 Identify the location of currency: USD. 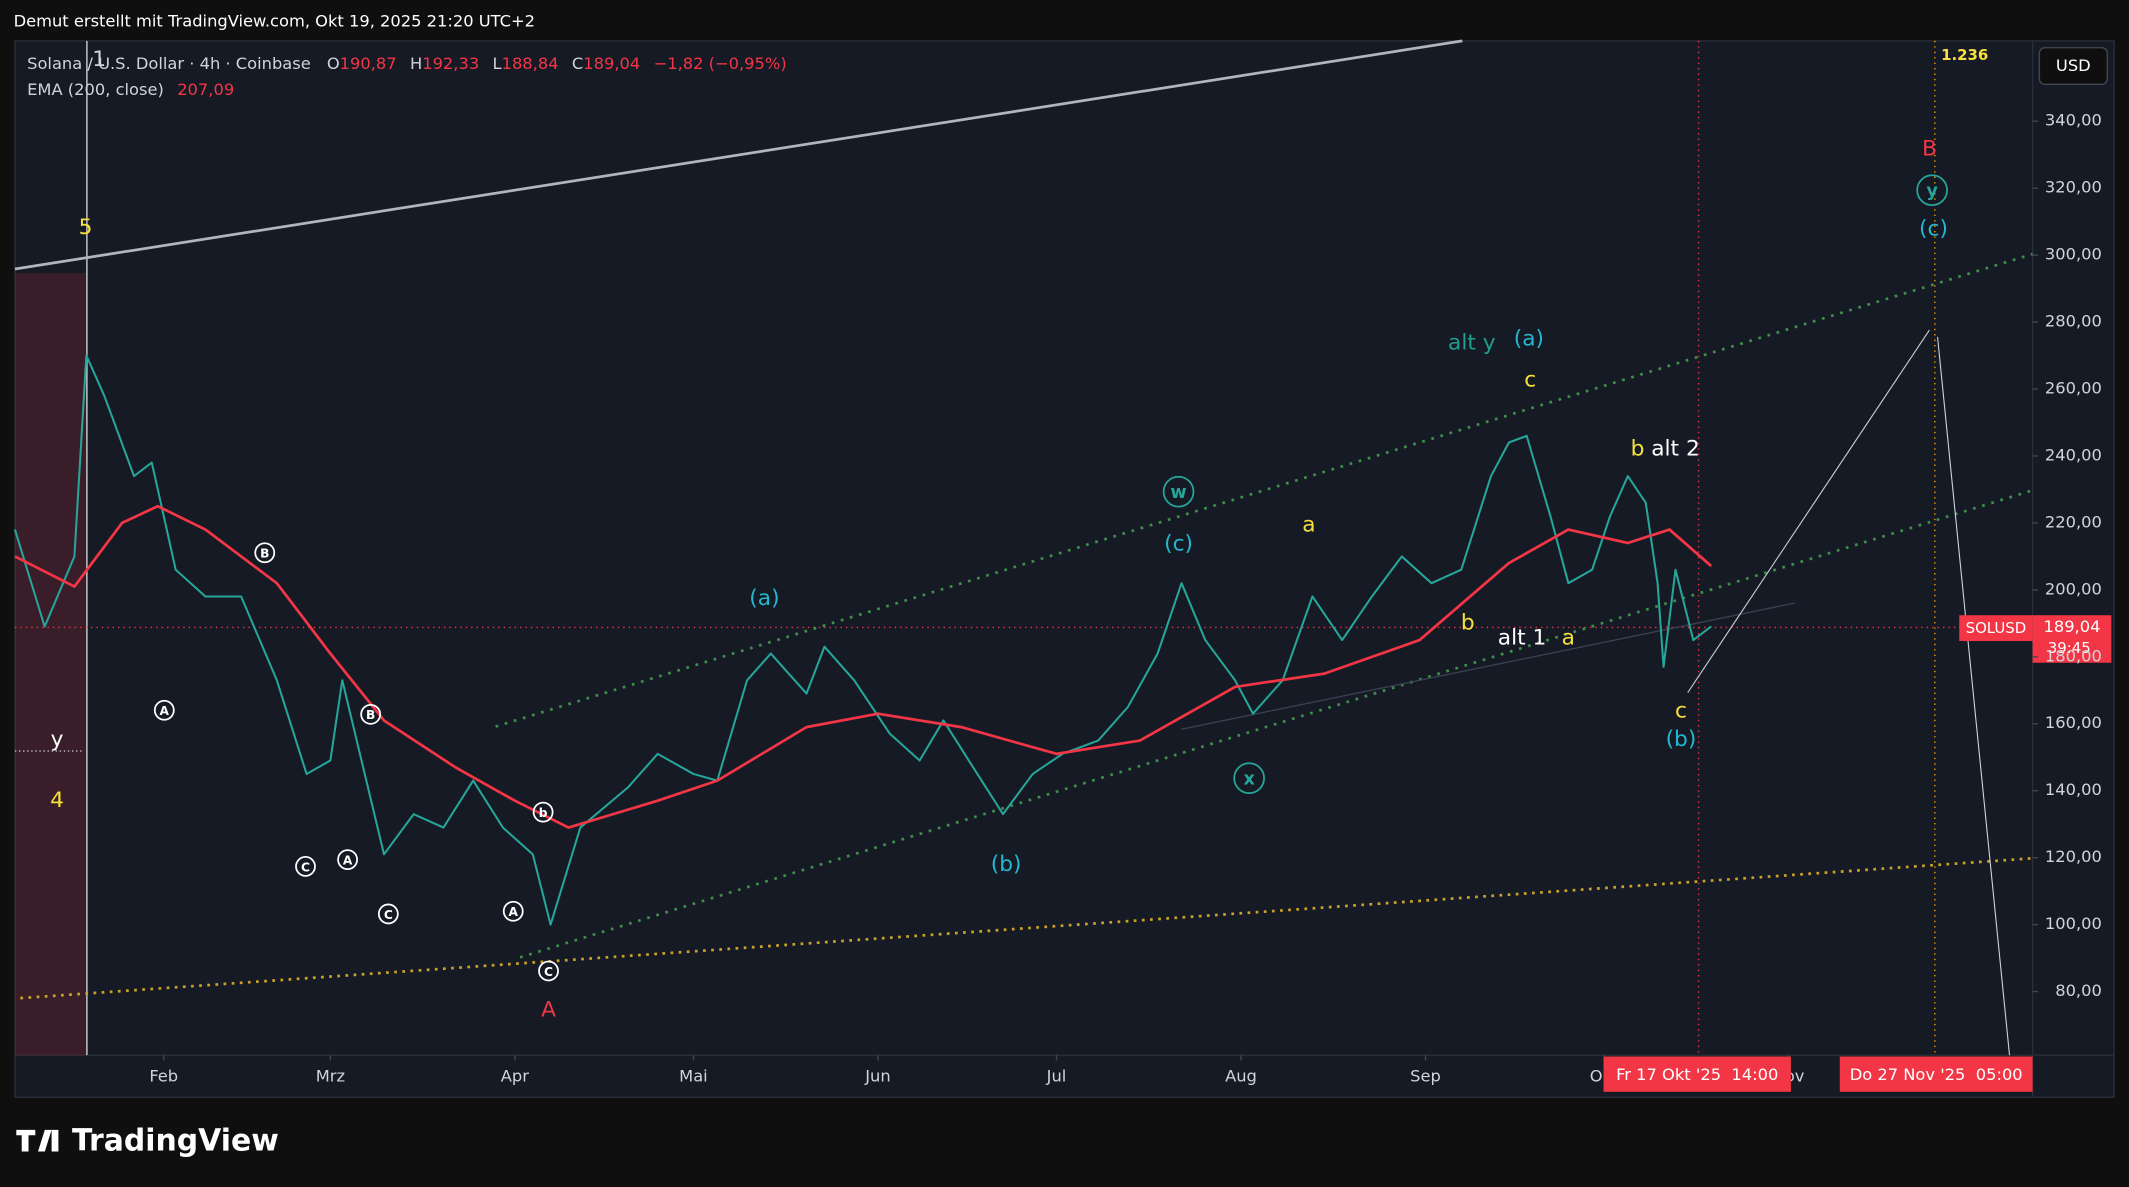
(2073, 65).